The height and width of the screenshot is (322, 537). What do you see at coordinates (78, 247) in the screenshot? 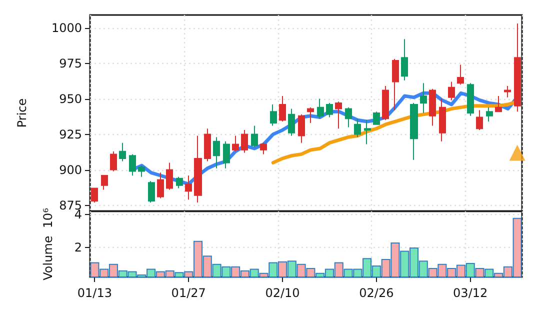
I see `y-tick-label: 2` at bounding box center [78, 247].